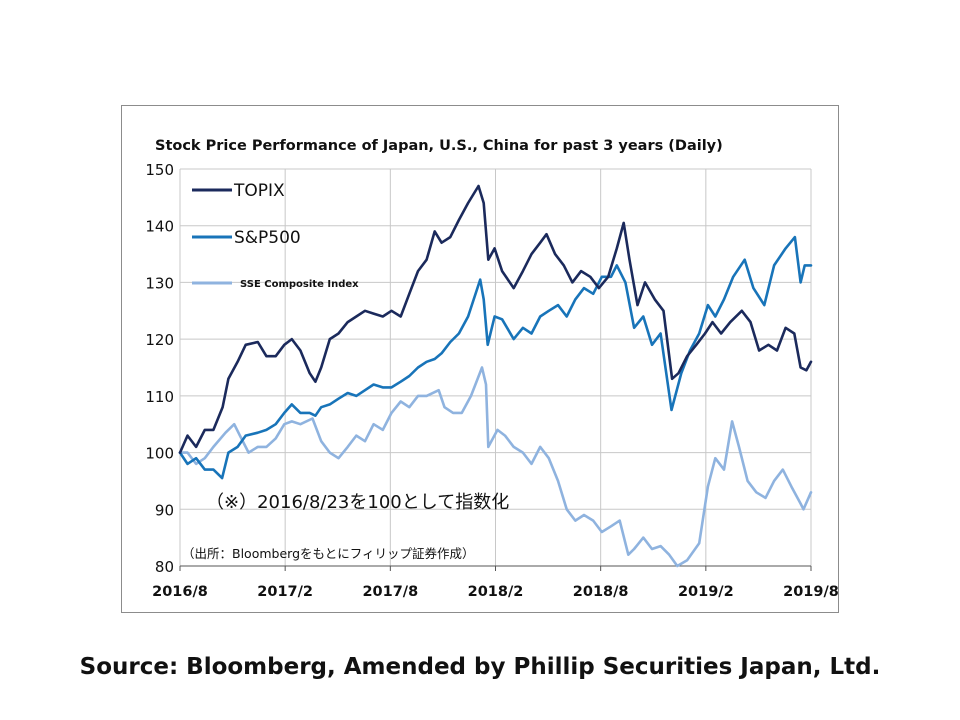  Describe the element at coordinates (164, 567) in the screenshot. I see `y-tick-label: 80` at that location.